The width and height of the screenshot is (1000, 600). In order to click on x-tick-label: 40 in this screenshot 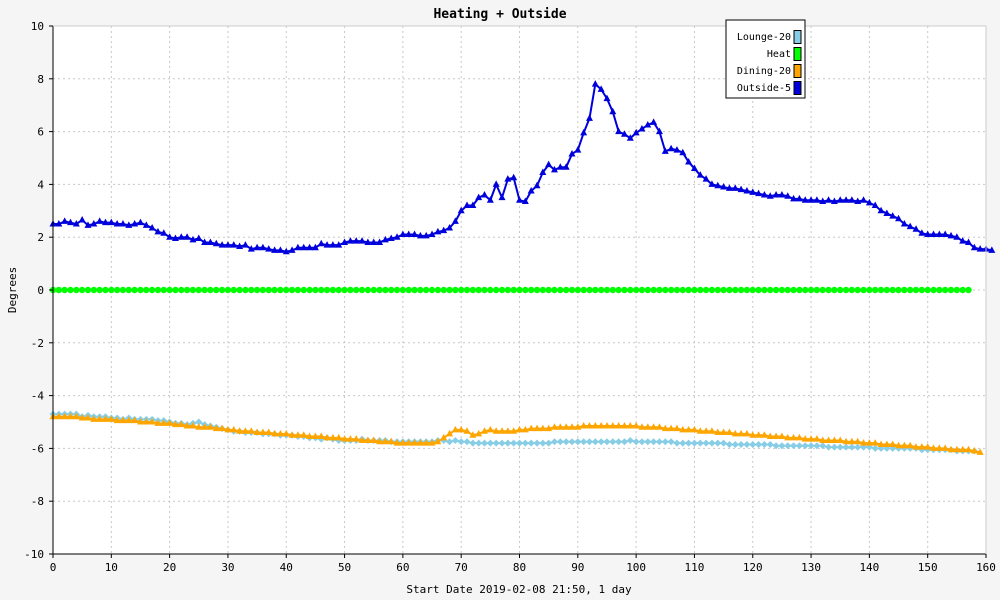, I will do `click(286, 567)`.